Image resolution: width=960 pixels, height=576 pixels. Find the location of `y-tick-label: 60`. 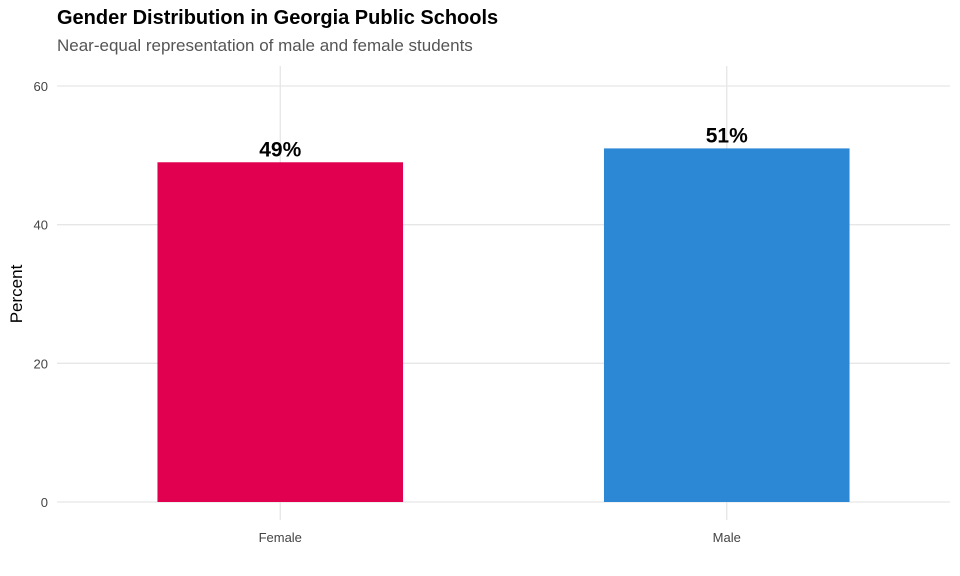

y-tick-label: 60 is located at coordinates (41, 86).